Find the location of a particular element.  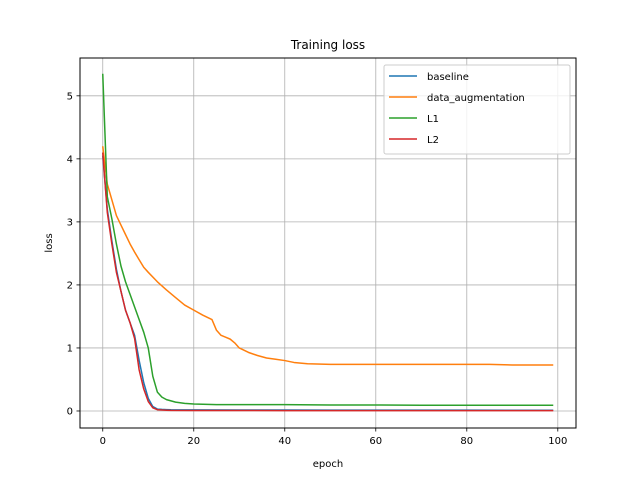

x-tick-label: 20 is located at coordinates (193, 441).